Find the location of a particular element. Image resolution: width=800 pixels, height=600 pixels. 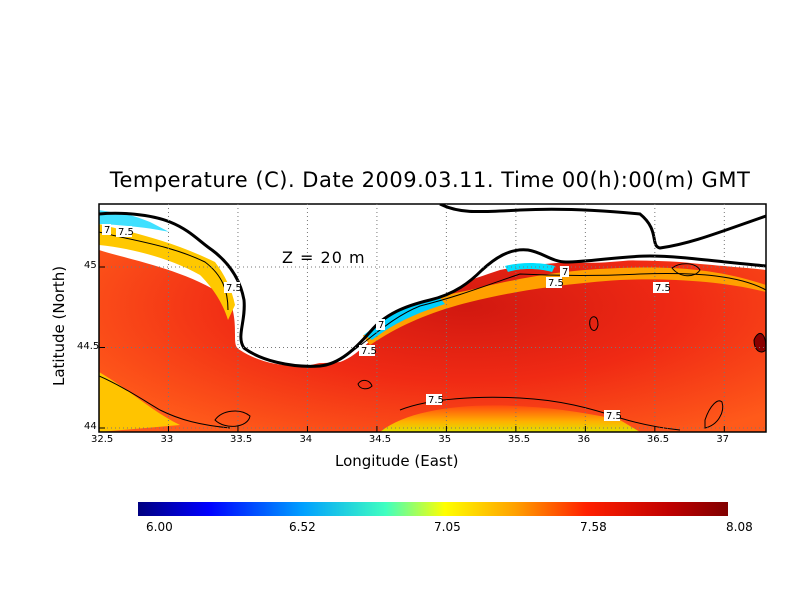

x-tick-label: 34 is located at coordinates (306, 439).